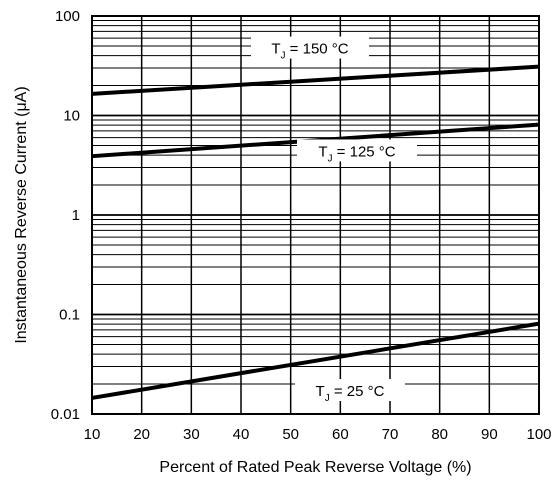 This screenshot has height=481, width=558. I want to click on y-axis-label: Instantaneous Reverse Current (μA), so click(21, 214).